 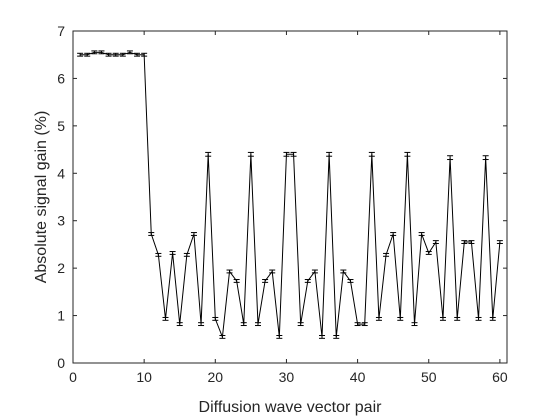 I want to click on y-tick-label: 3, so click(x=61, y=221).